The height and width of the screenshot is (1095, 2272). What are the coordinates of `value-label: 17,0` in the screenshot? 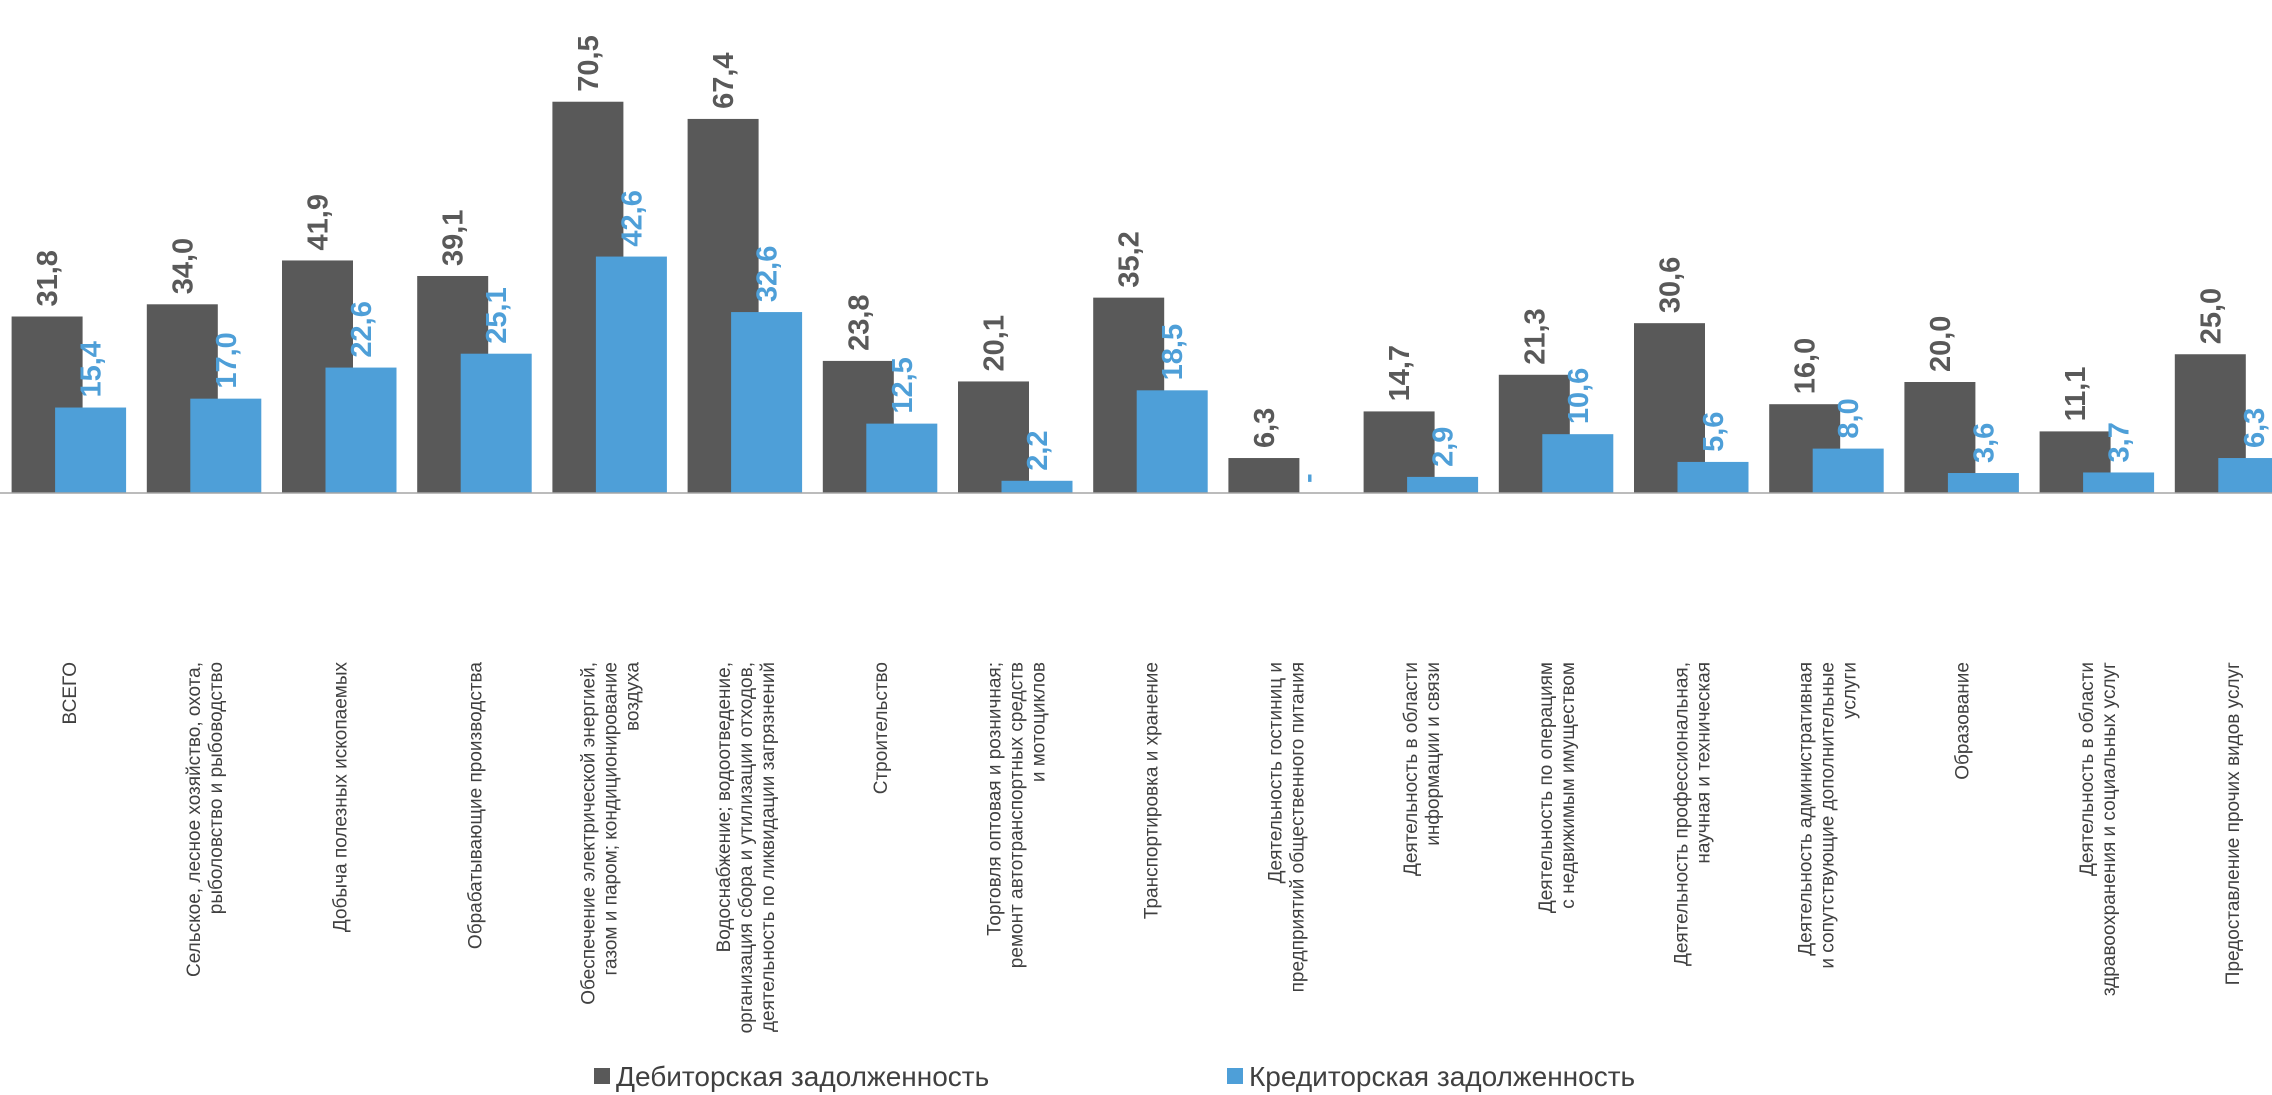 It's located at (227, 360).